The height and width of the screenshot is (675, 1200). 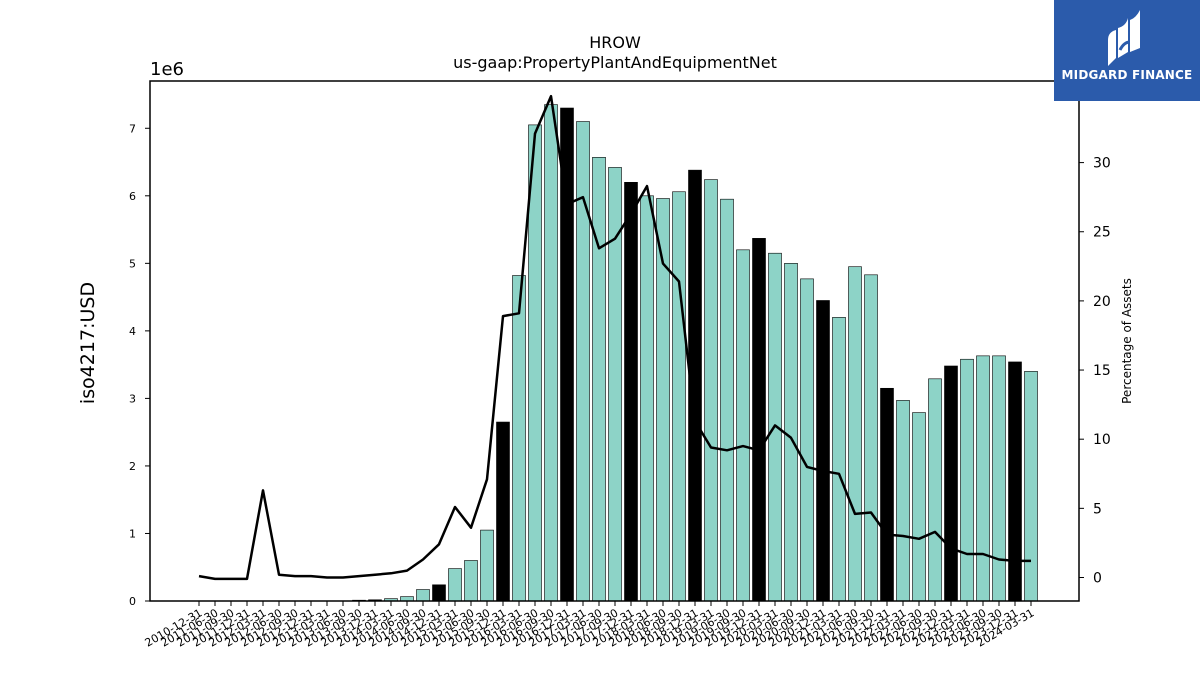 I want to click on brand-logo: MIDGARD FINANCE, so click(x=1127, y=50).